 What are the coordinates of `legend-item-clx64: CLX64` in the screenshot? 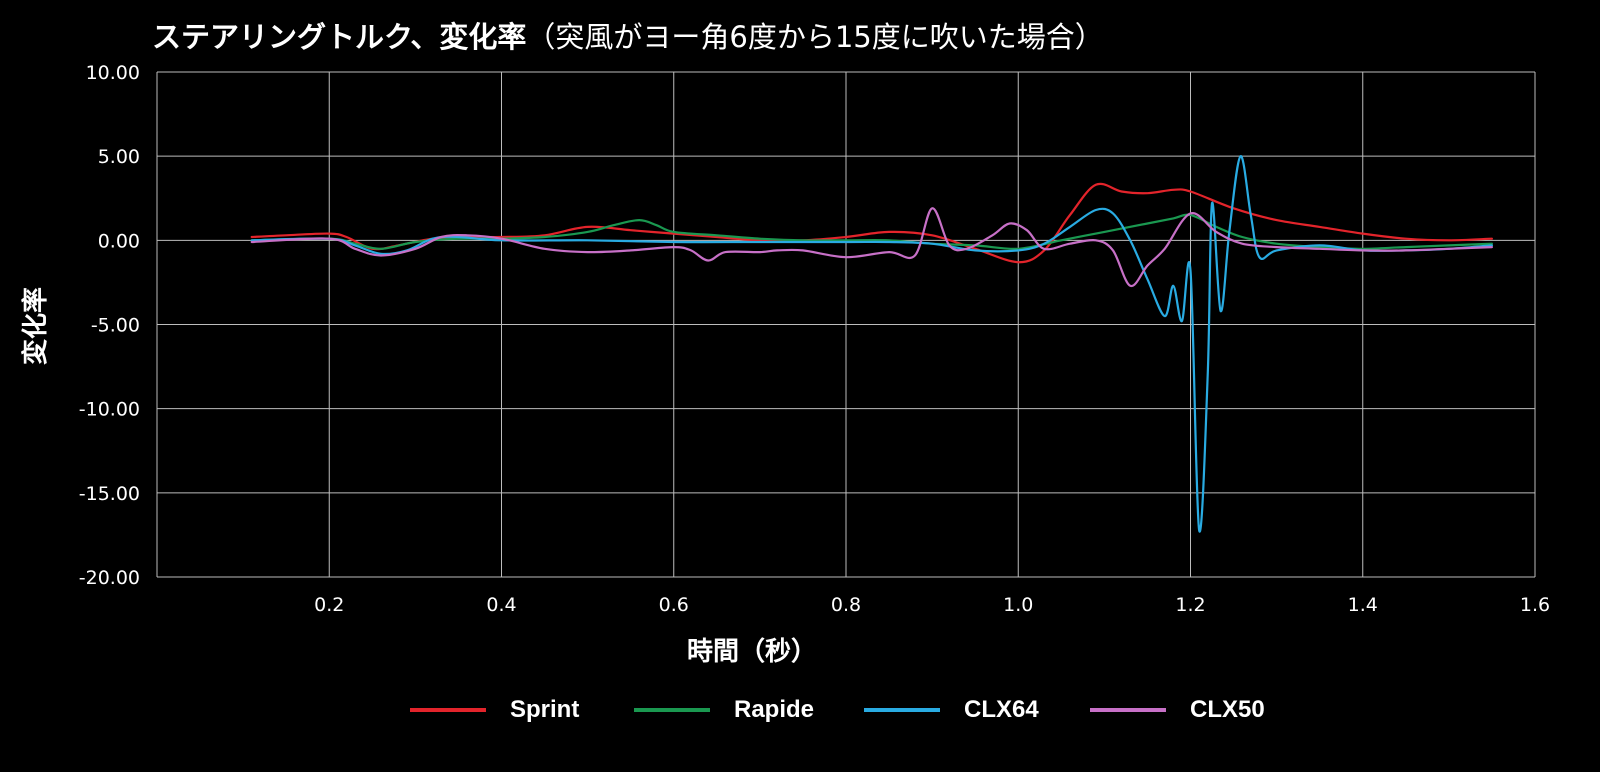 It's located at (951, 710).